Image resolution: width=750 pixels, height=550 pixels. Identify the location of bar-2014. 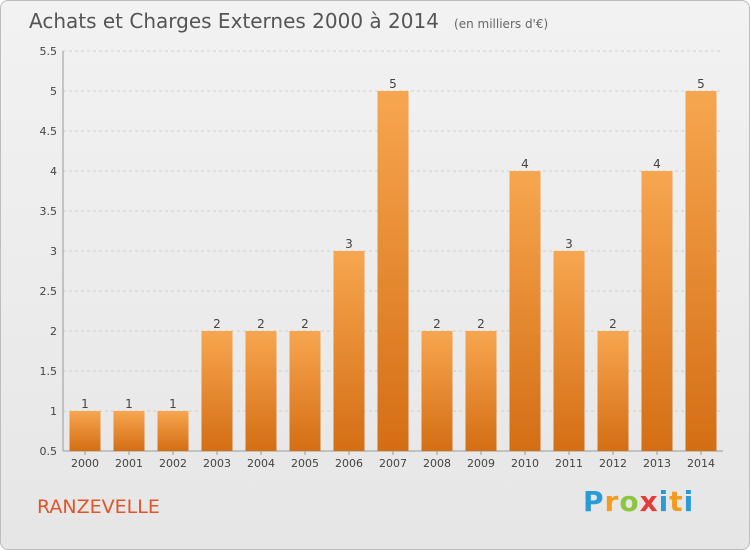
(701, 271).